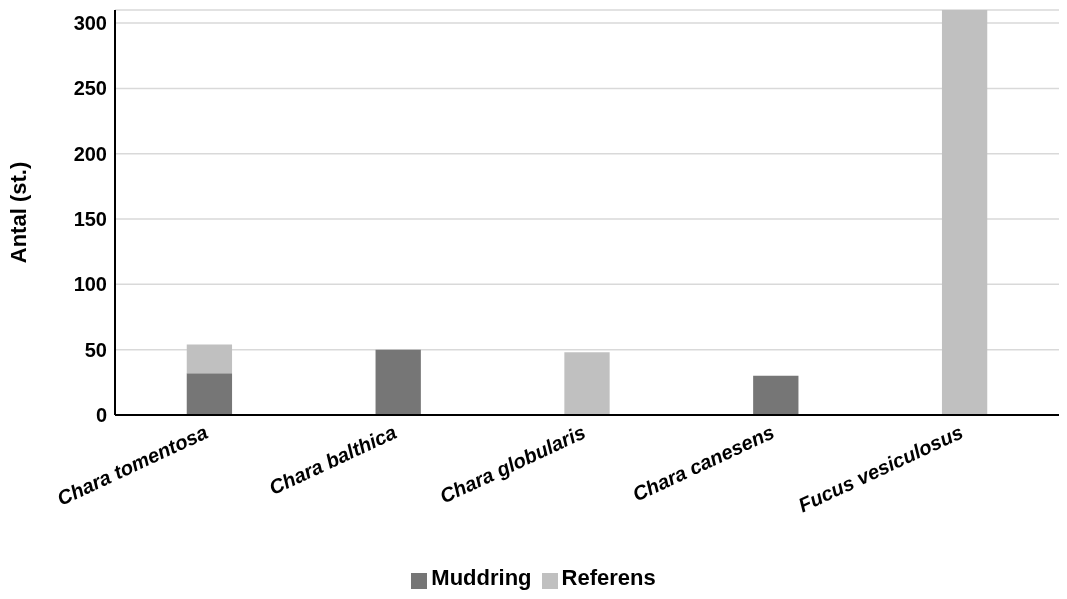 This screenshot has height=599, width=1067. I want to click on y-tick-label: 250, so click(90, 88).